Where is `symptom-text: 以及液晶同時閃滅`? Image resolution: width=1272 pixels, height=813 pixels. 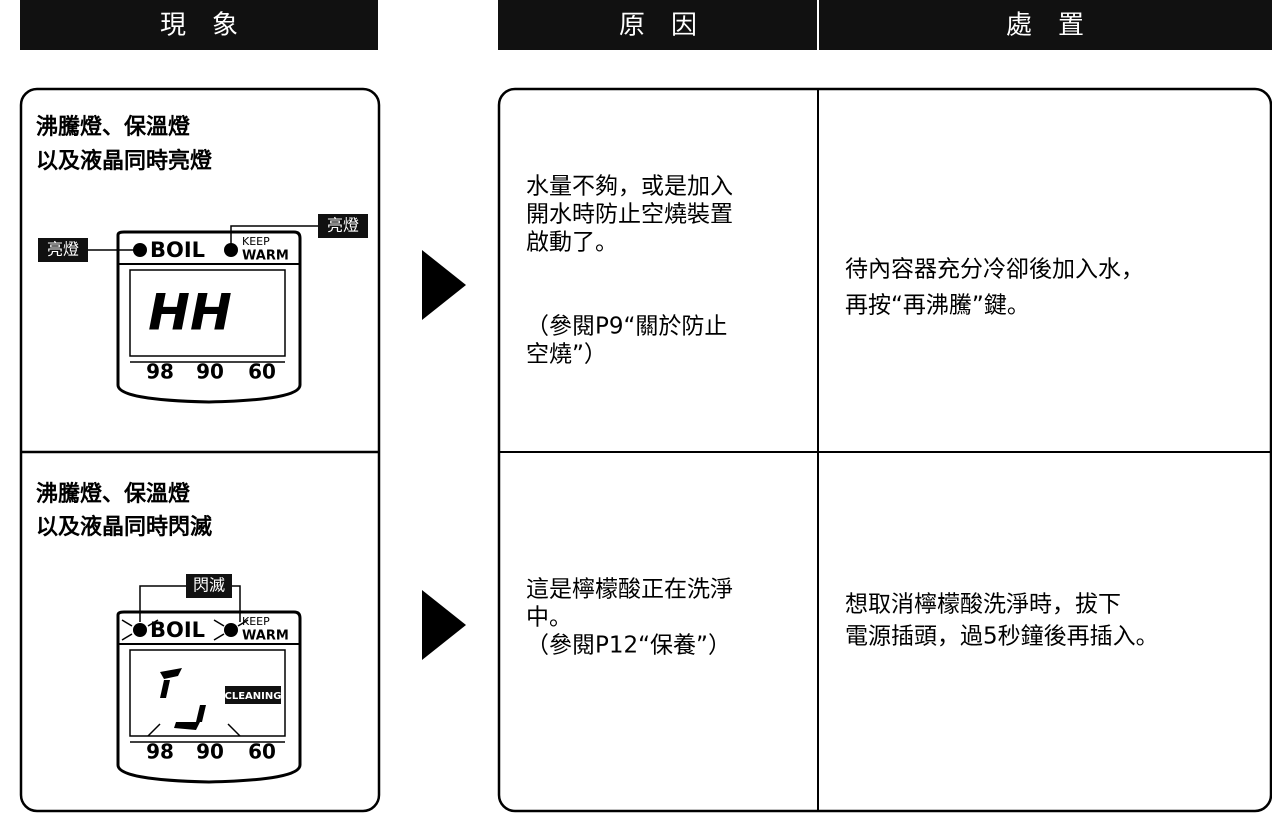
symptom-text: 以及液晶同時閃滅 is located at coordinates (124, 527).